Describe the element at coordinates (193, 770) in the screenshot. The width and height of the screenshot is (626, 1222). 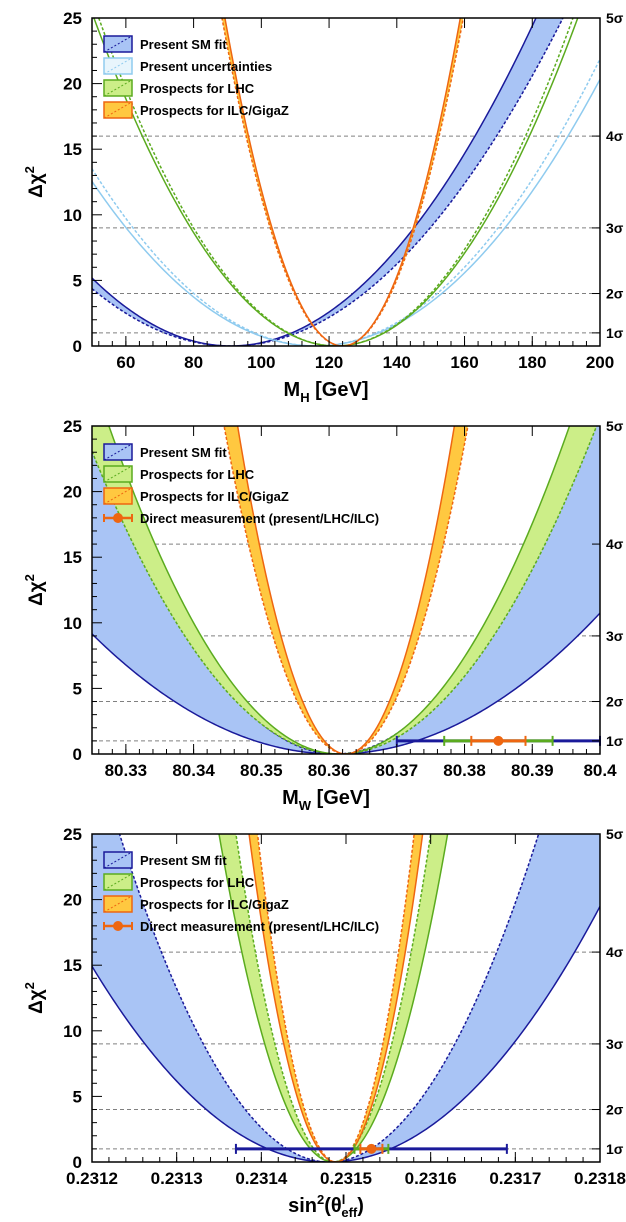
I see `x-tick-label: 80.34` at that location.